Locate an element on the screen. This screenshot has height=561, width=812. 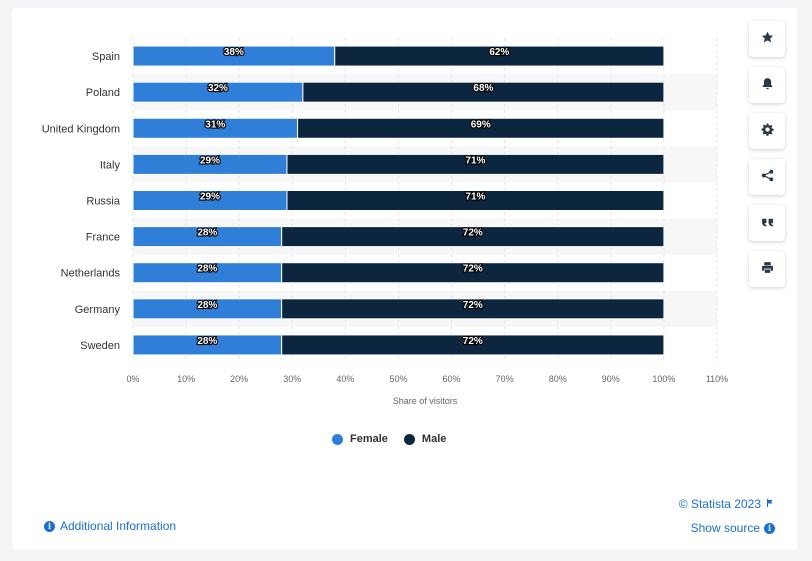
x-tick-label: 60% is located at coordinates (452, 379).